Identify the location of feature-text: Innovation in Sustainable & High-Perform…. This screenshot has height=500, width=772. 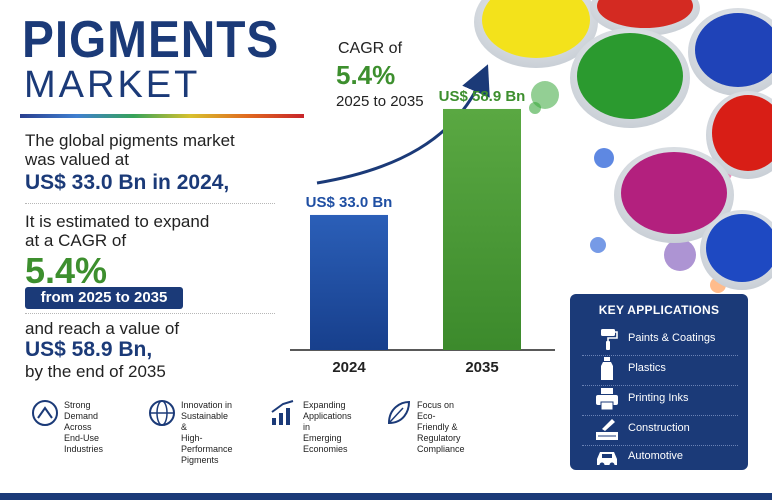
(207, 432).